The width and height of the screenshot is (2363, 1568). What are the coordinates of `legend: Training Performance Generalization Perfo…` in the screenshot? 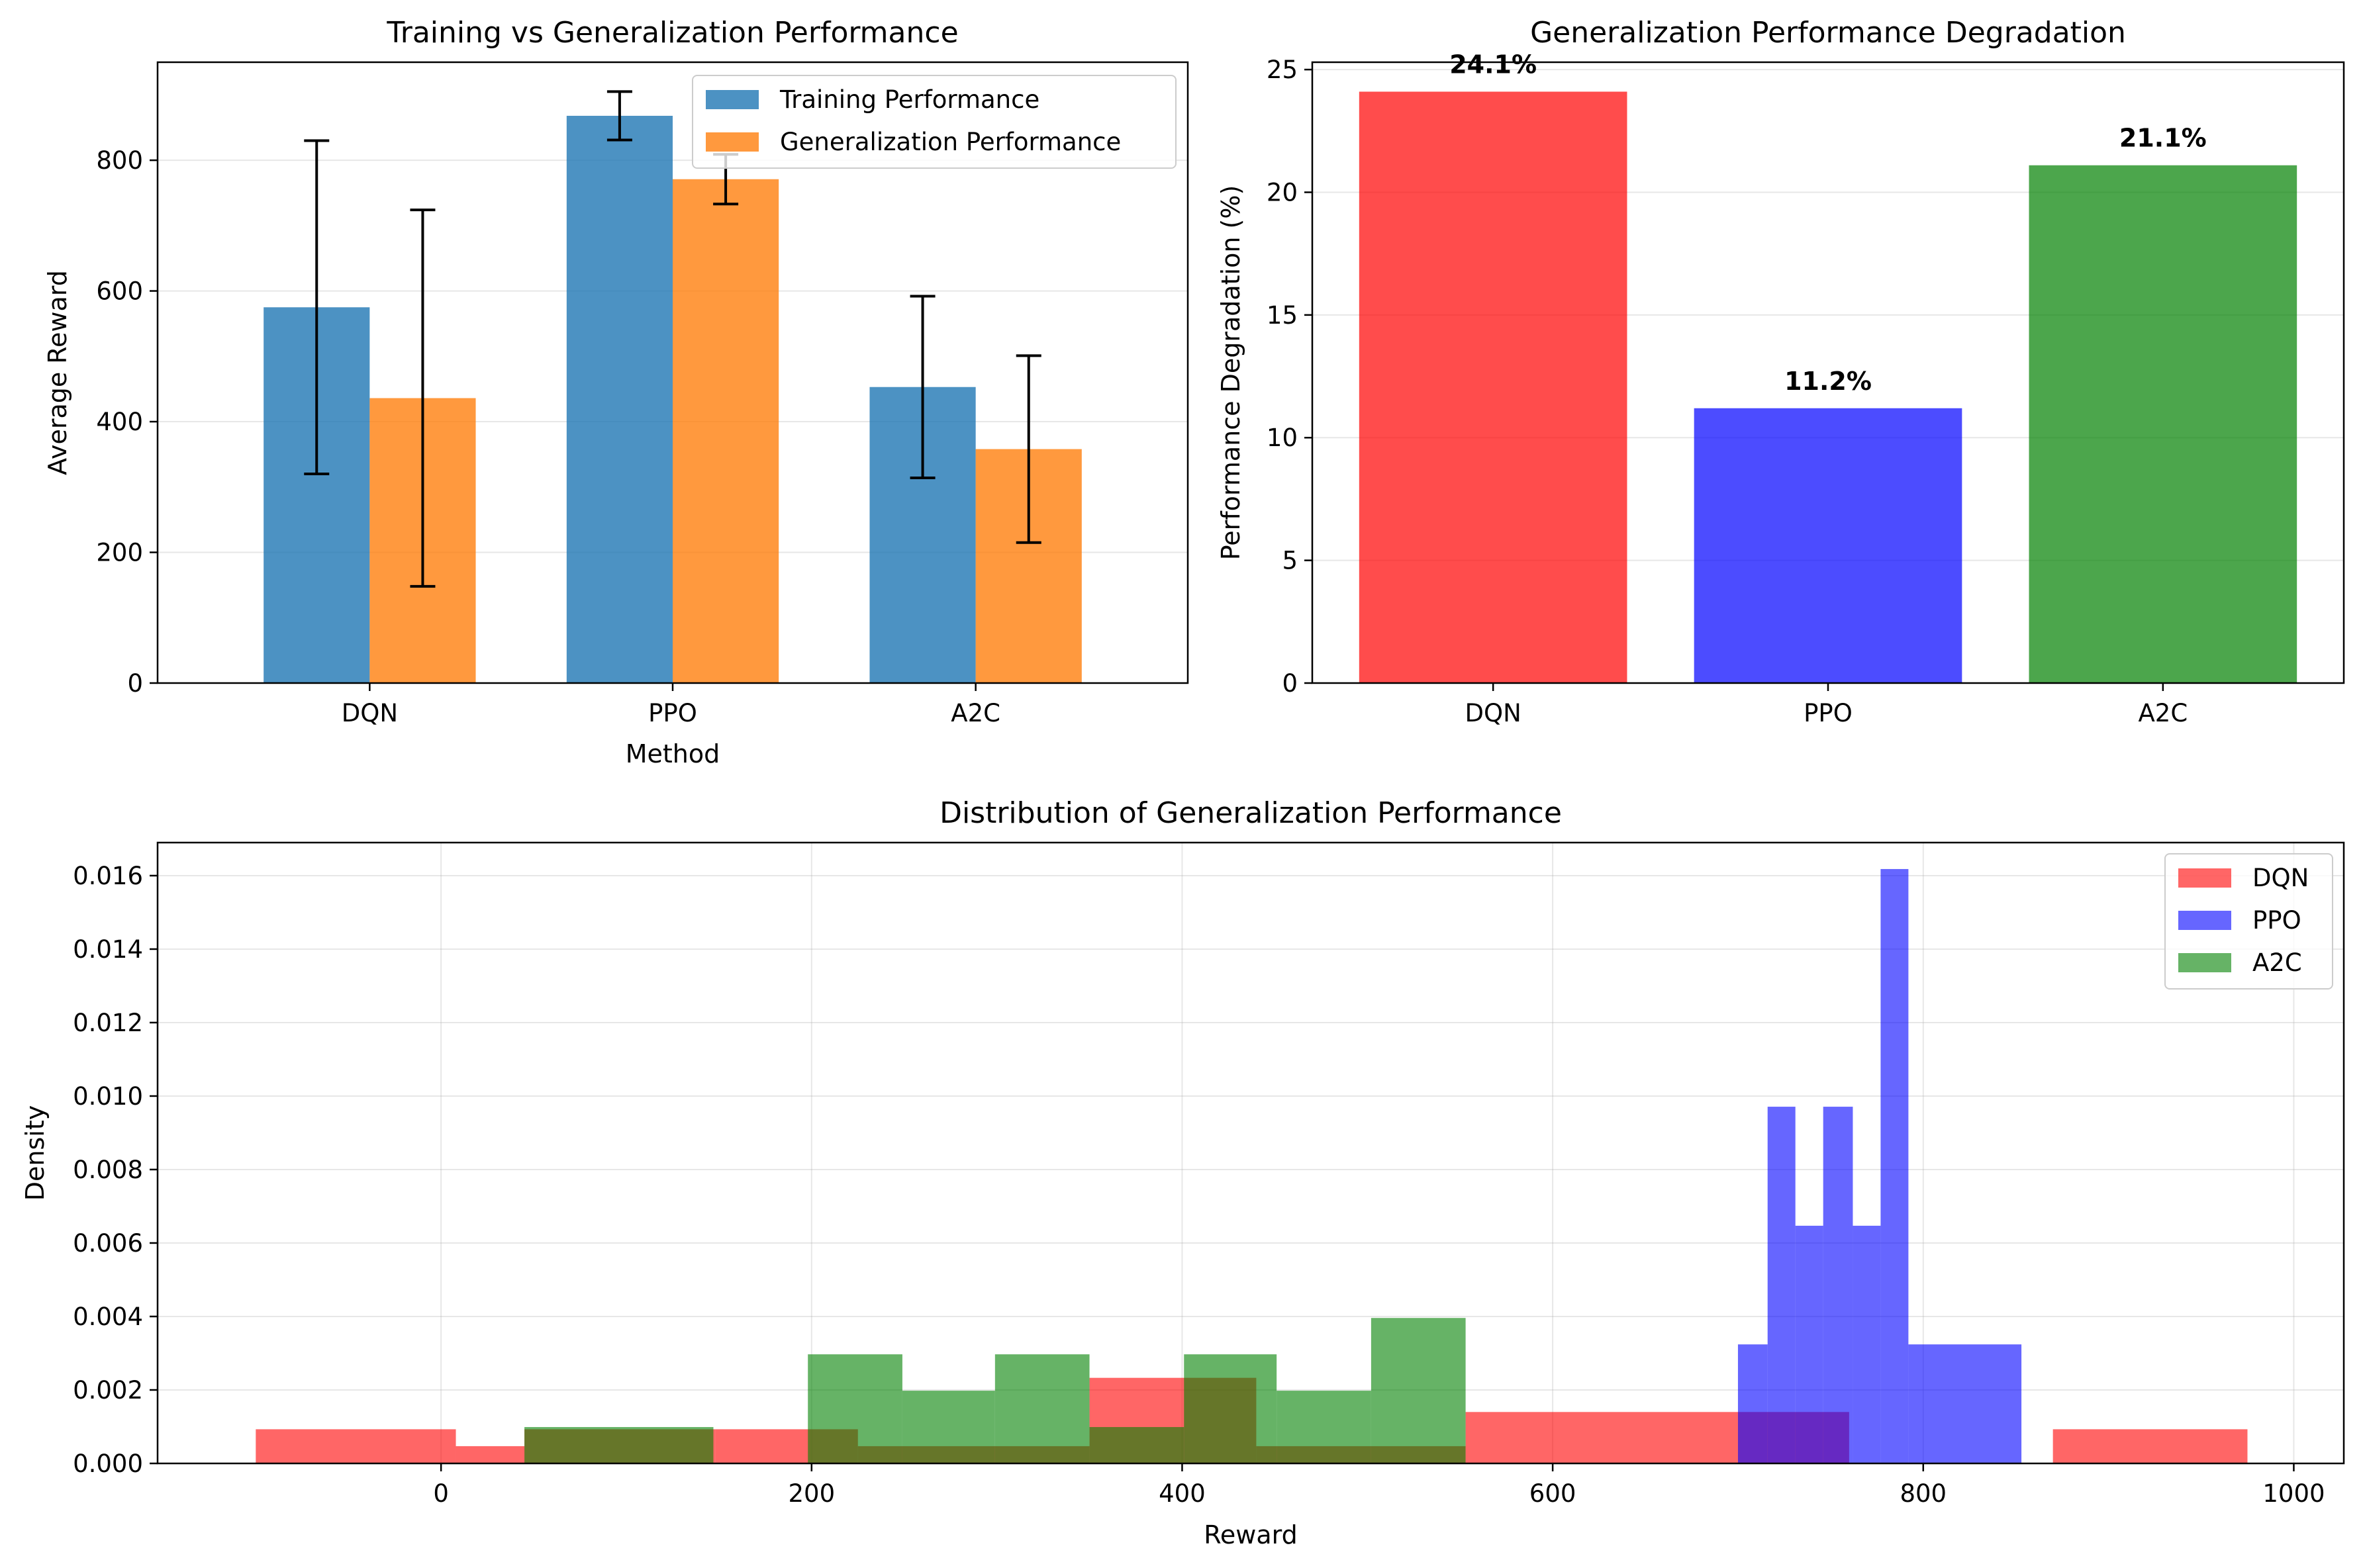 It's located at (934, 122).